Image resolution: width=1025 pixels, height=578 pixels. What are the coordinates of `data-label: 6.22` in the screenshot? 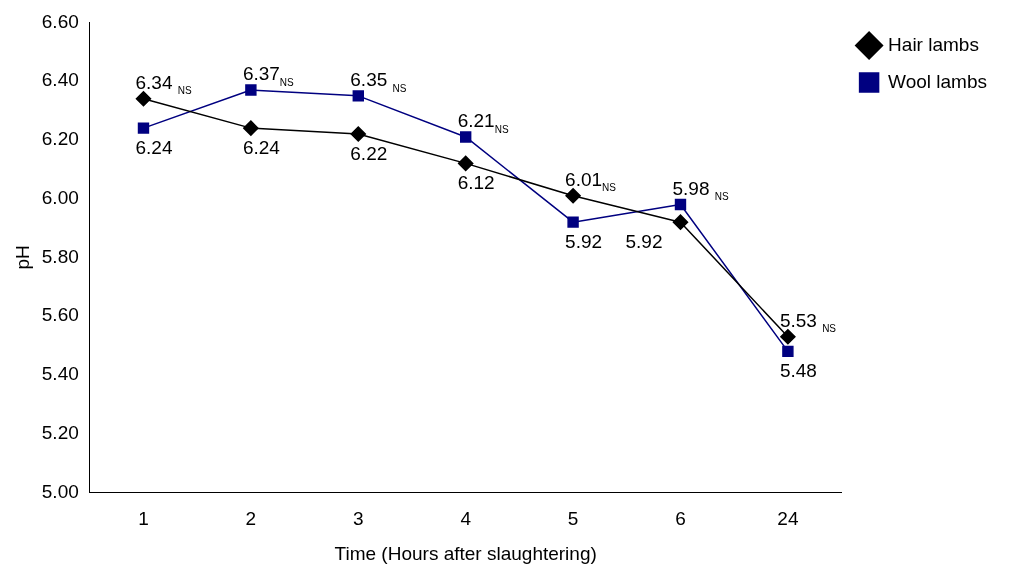 It's located at (369, 154).